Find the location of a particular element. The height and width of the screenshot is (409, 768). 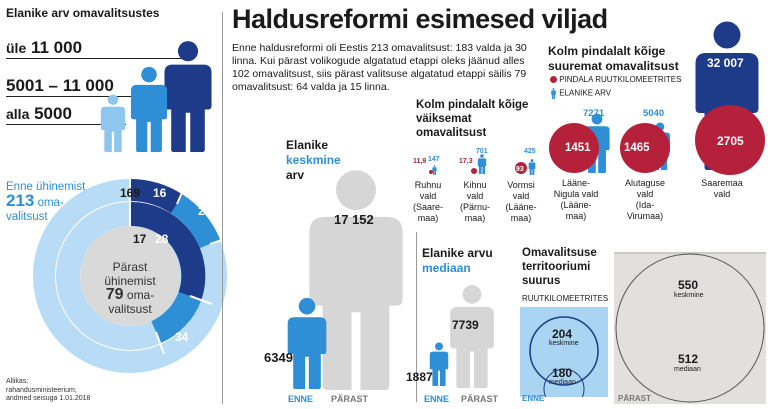

territory-before-mean: 204 is located at coordinates (562, 334).